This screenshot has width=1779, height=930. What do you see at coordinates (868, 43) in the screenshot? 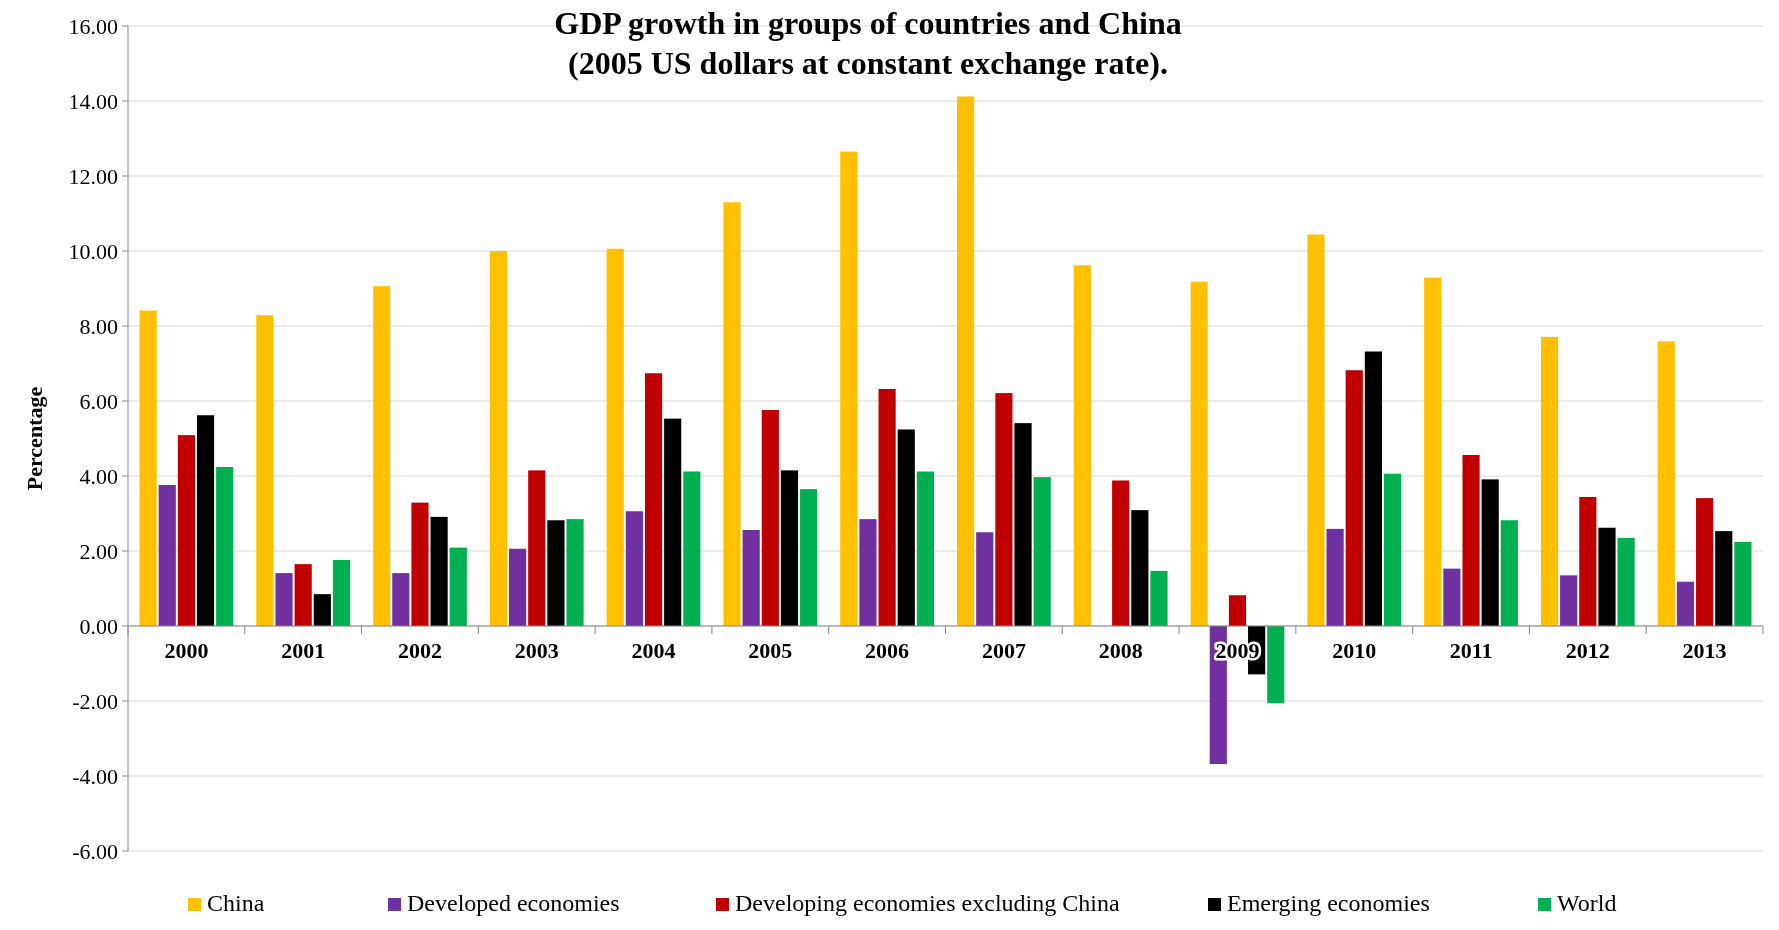
I see `chart-title: GDP growth in groups of countries and China (2005 US dollars at constant exchange rate).` at bounding box center [868, 43].